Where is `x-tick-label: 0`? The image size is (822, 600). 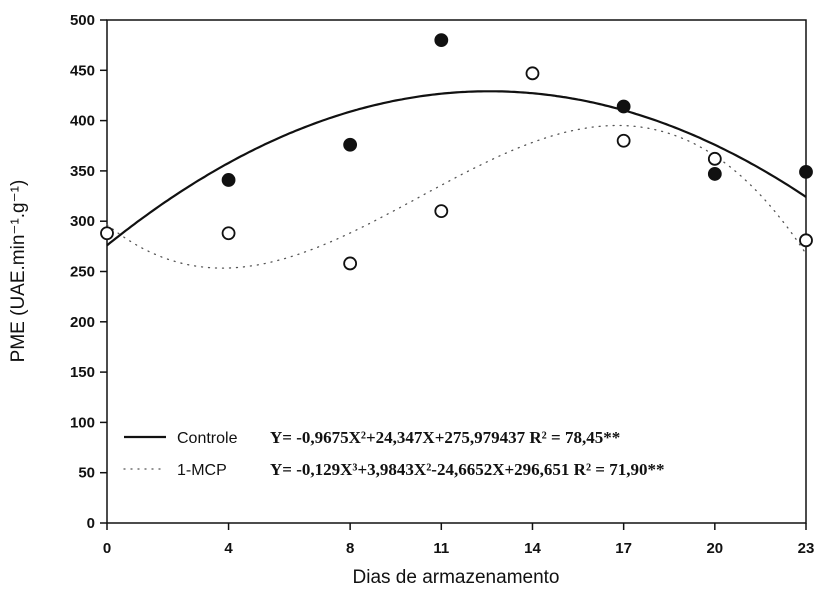 x-tick-label: 0 is located at coordinates (107, 548).